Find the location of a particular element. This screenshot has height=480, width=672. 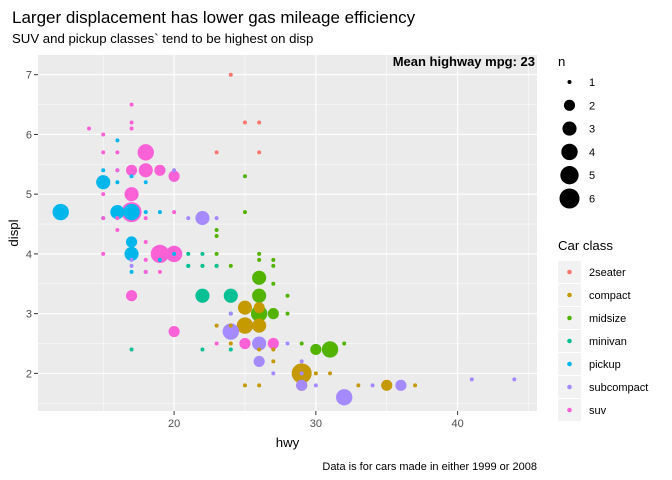

x-tick-label: 40 is located at coordinates (457, 424).